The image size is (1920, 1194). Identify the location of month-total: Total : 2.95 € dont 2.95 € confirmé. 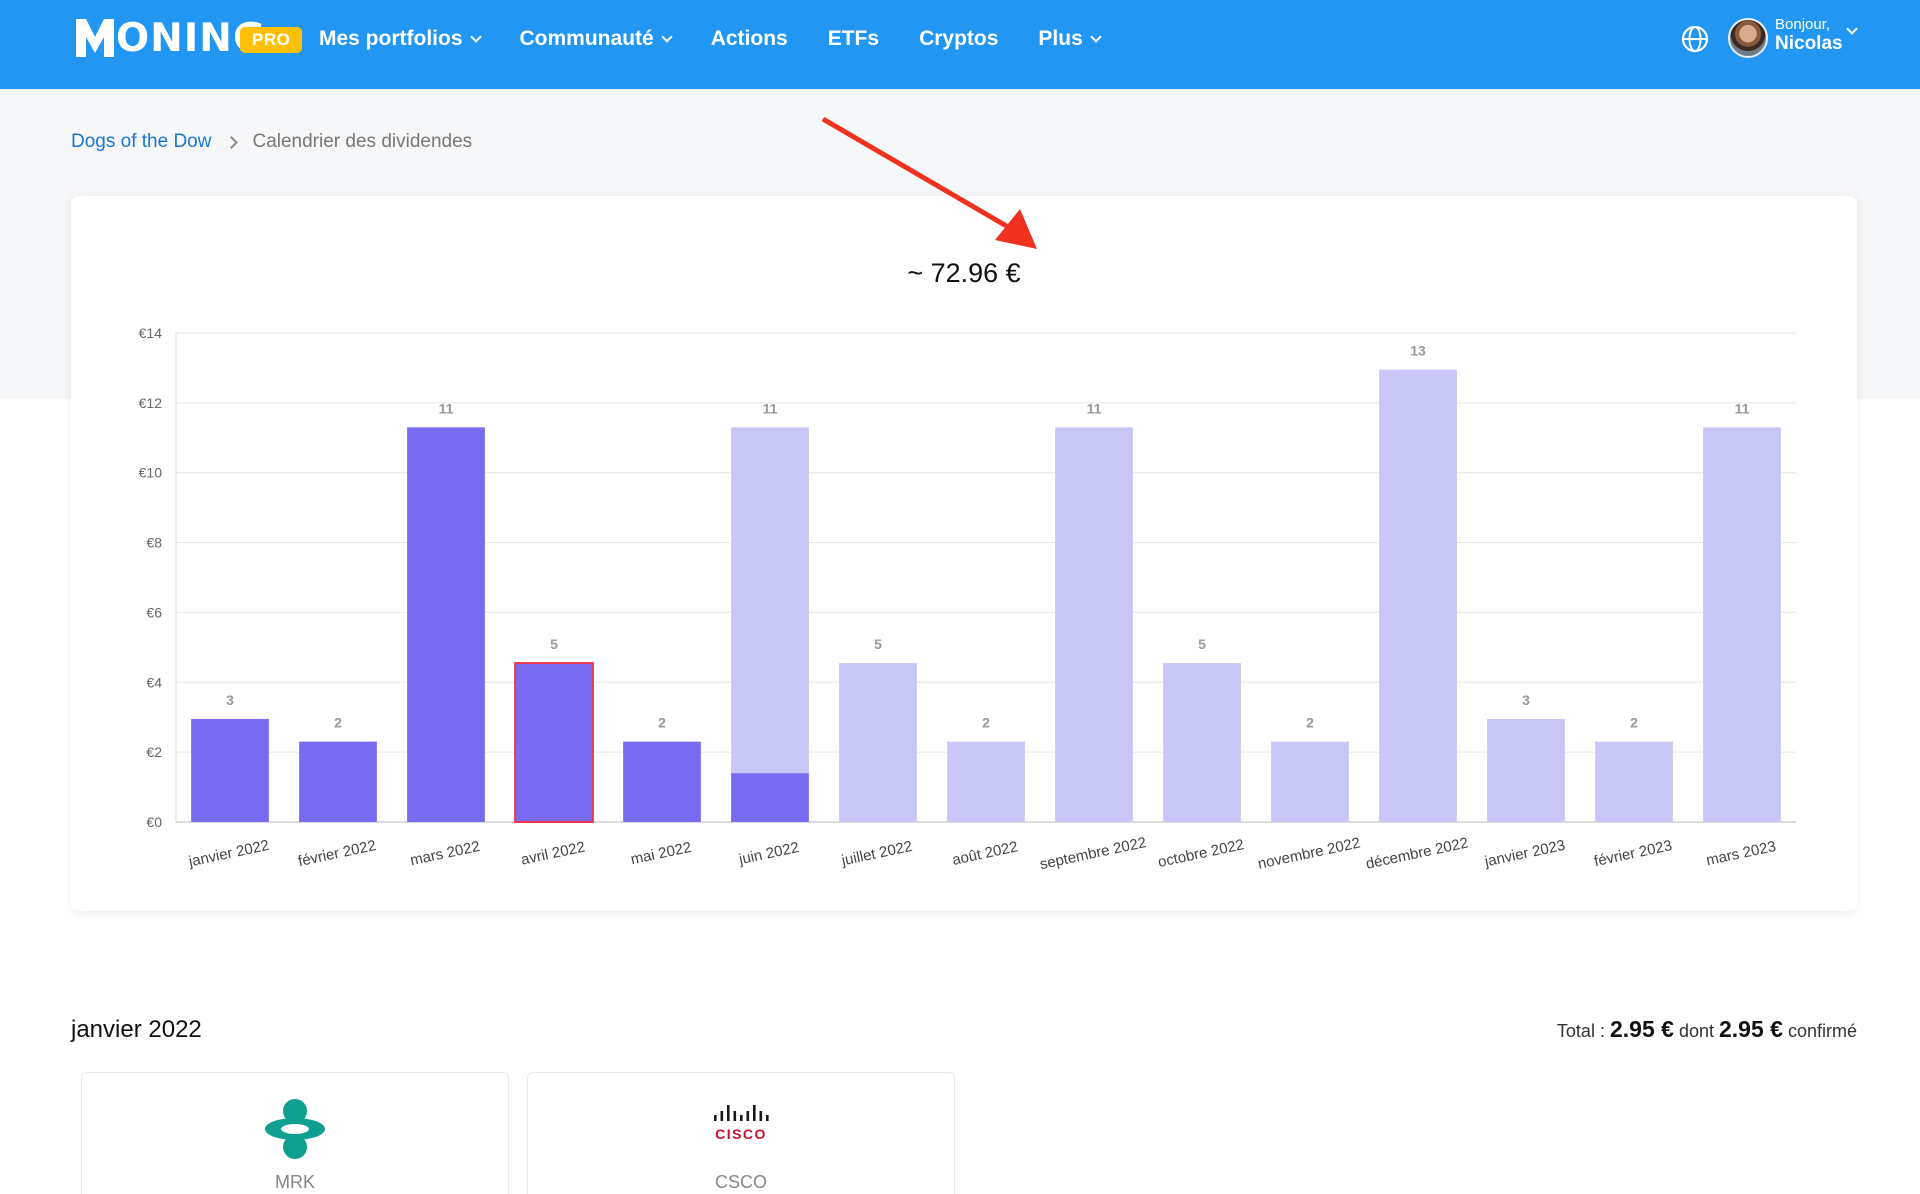
(1707, 1029).